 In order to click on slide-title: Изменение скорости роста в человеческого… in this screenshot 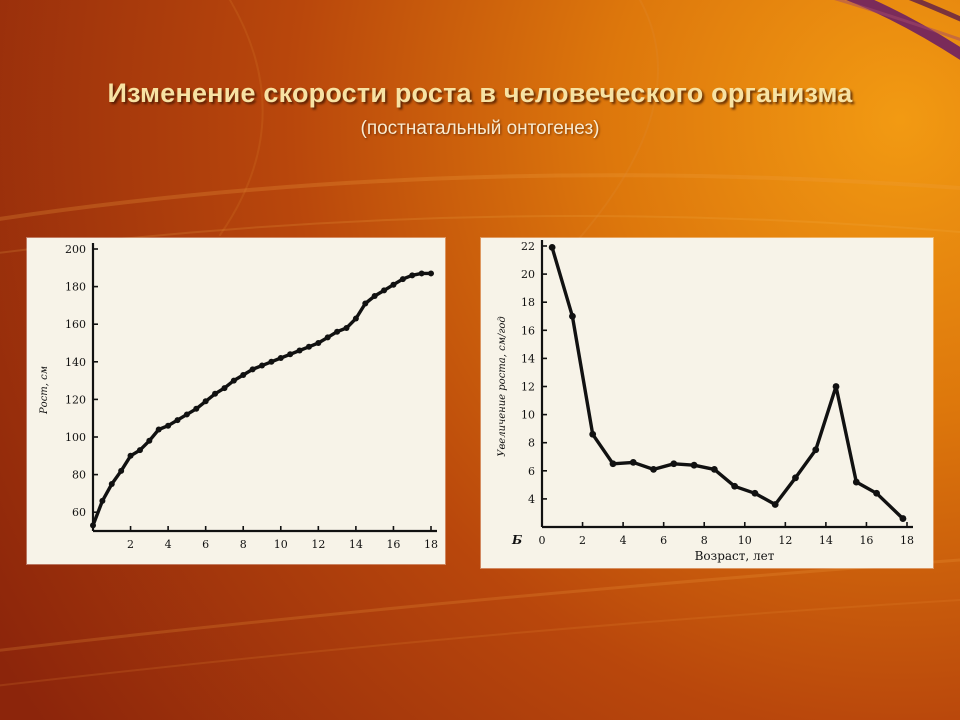, I will do `click(480, 93)`.